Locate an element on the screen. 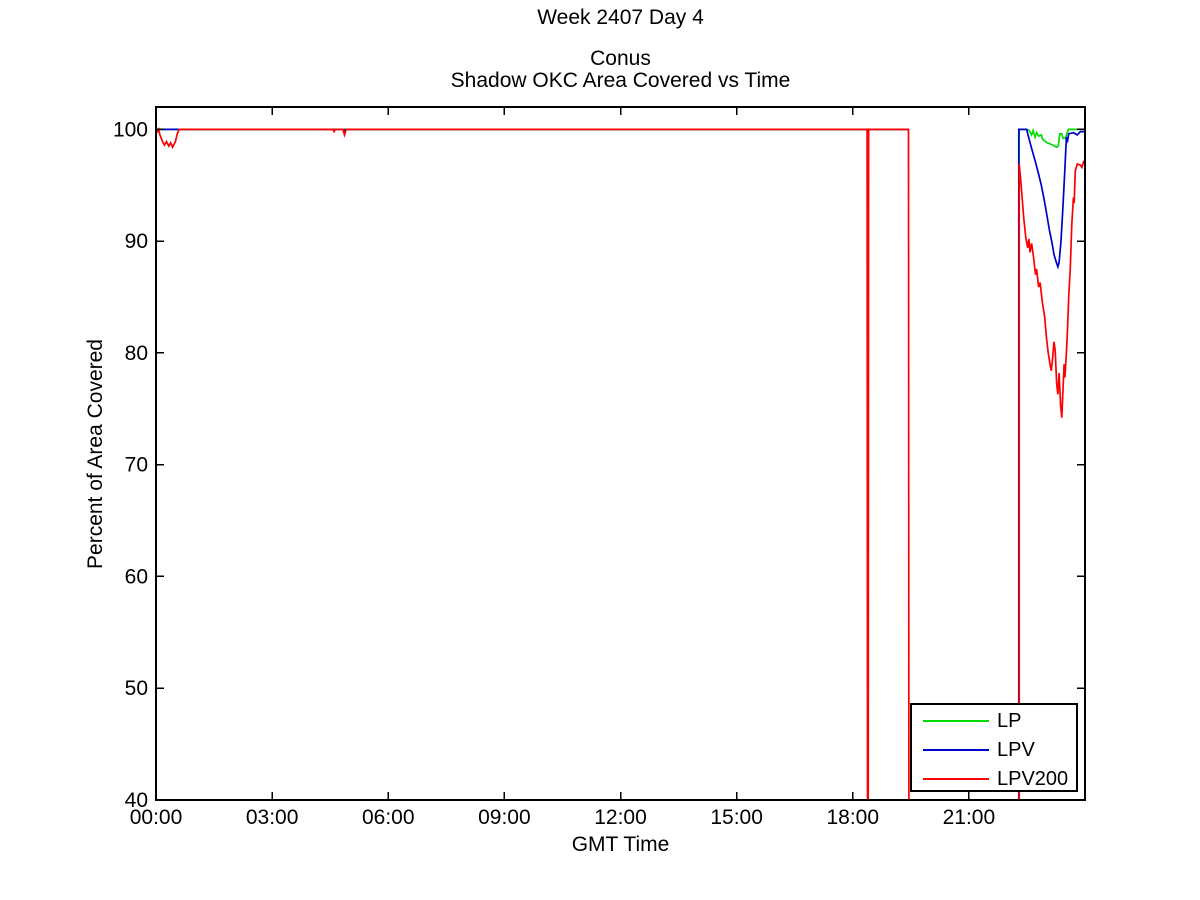  y-tick-label: 100 is located at coordinates (130, 129).